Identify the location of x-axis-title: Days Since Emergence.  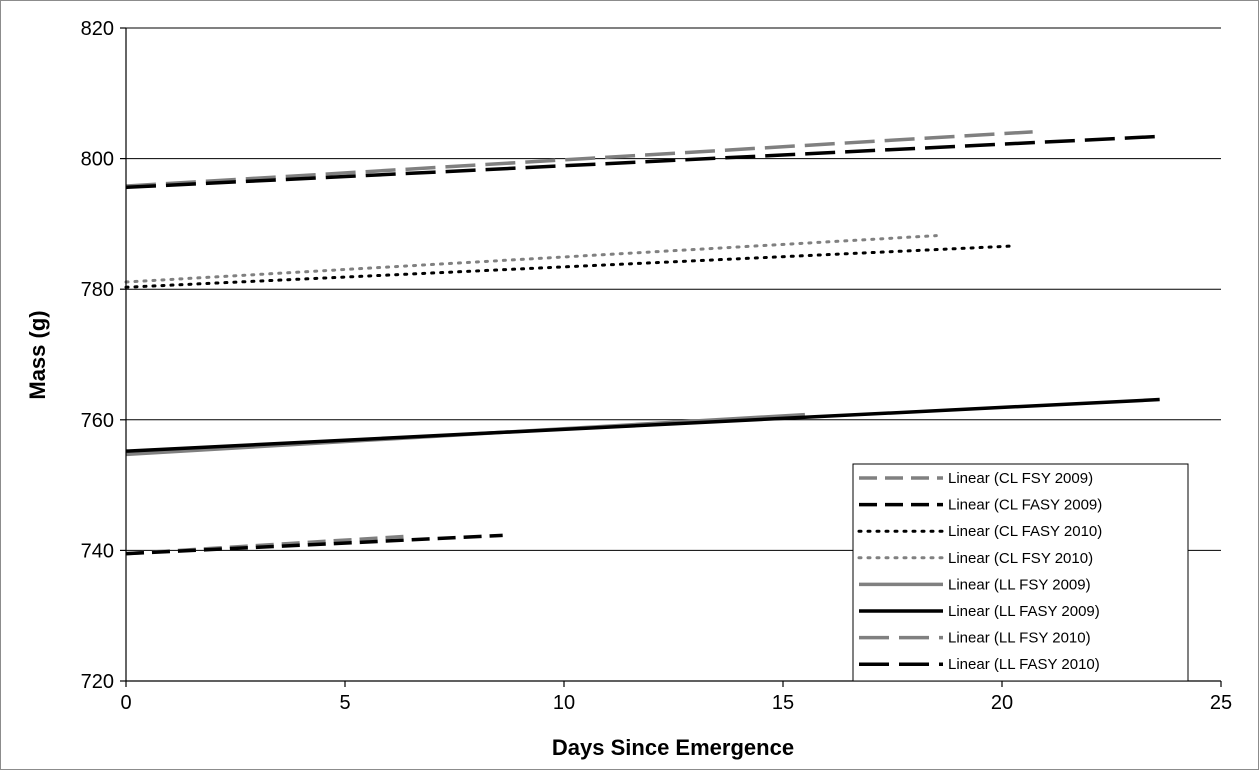
(673, 747).